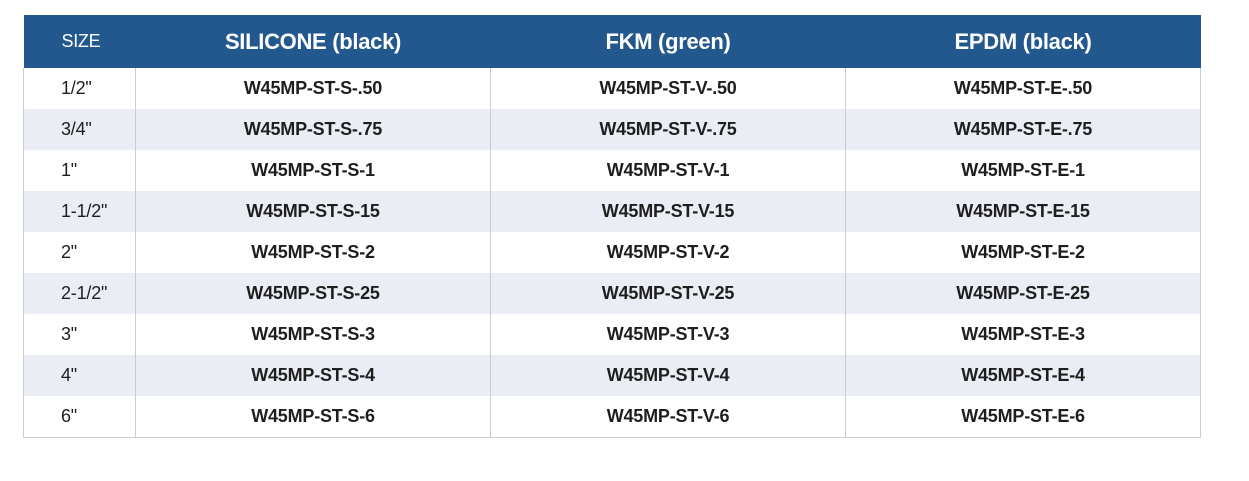  I want to click on table-row: 4" W45MP-ST-S-4 W45MP-ST-V-4 W45MP-ST-E-4, so click(612, 375).